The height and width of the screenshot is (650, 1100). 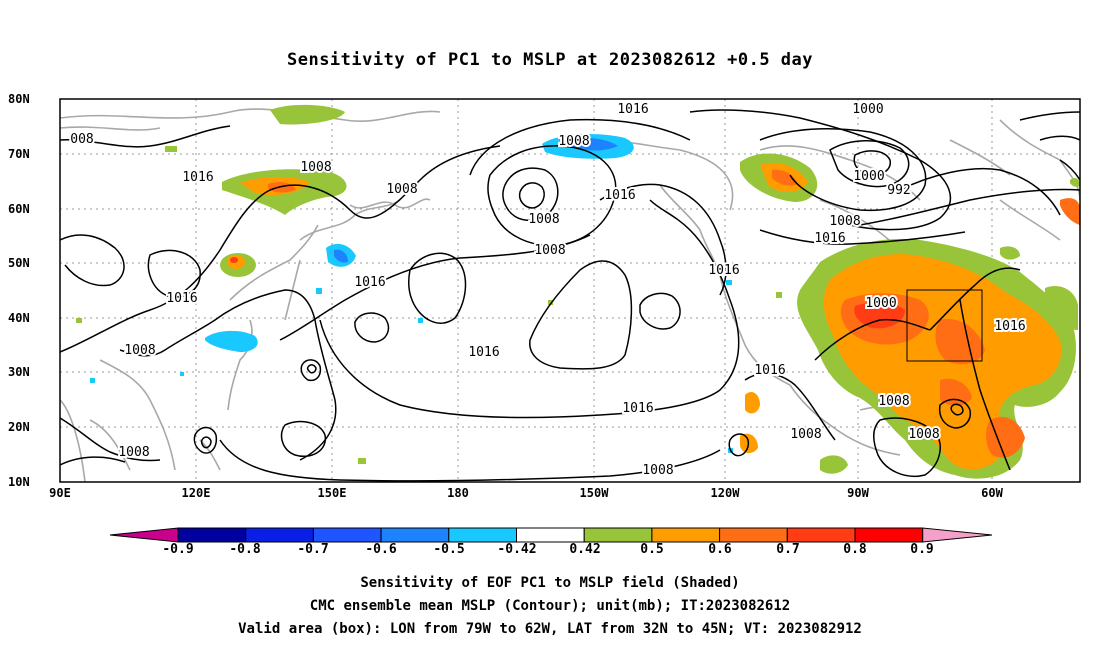 I want to click on lat-label-60n: 60N, so click(x=19, y=209).